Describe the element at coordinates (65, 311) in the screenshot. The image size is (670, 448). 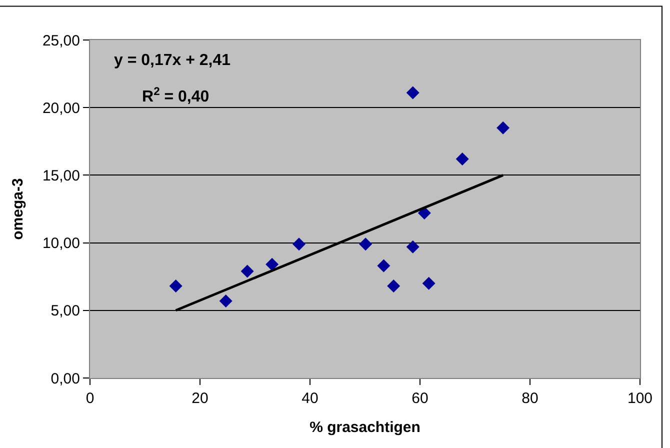
I see `y-tick-label: 5,00` at that location.